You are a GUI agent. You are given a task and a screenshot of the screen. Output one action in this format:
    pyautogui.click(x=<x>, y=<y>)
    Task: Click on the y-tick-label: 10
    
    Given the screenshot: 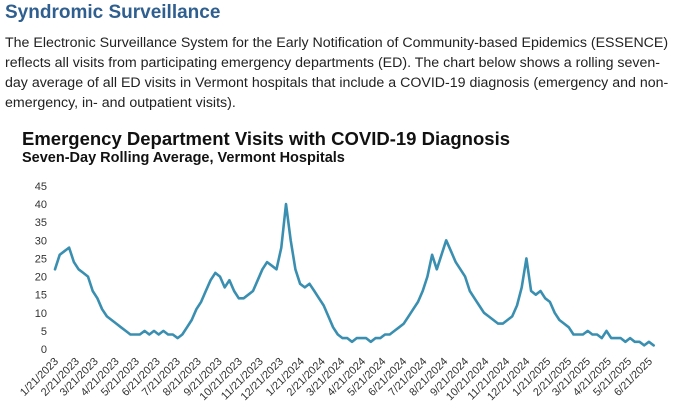 What is the action you would take?
    pyautogui.click(x=41, y=314)
    